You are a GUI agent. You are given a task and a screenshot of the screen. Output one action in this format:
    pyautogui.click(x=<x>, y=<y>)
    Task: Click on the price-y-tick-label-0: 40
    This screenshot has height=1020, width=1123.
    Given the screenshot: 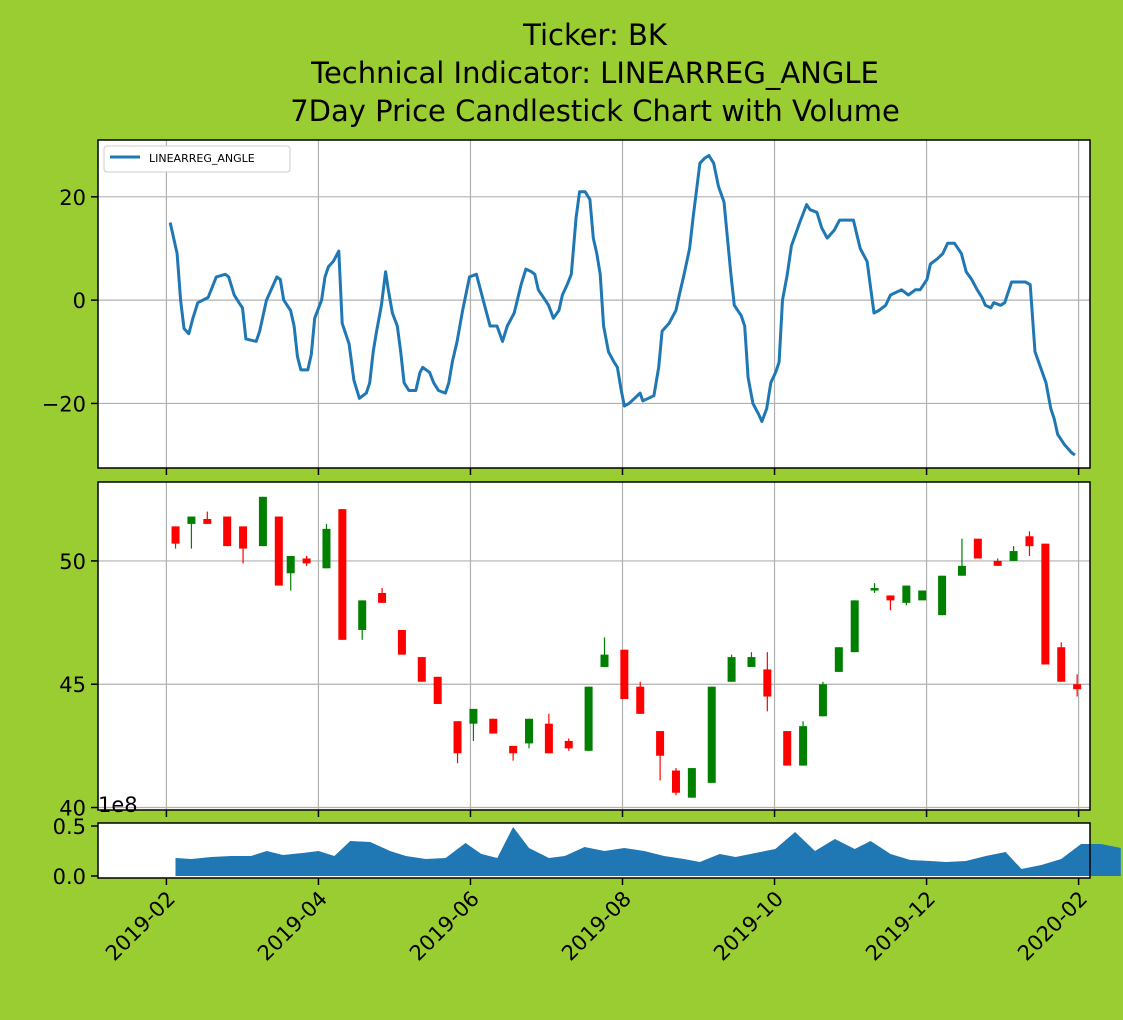 What is the action you would take?
    pyautogui.click(x=72, y=809)
    